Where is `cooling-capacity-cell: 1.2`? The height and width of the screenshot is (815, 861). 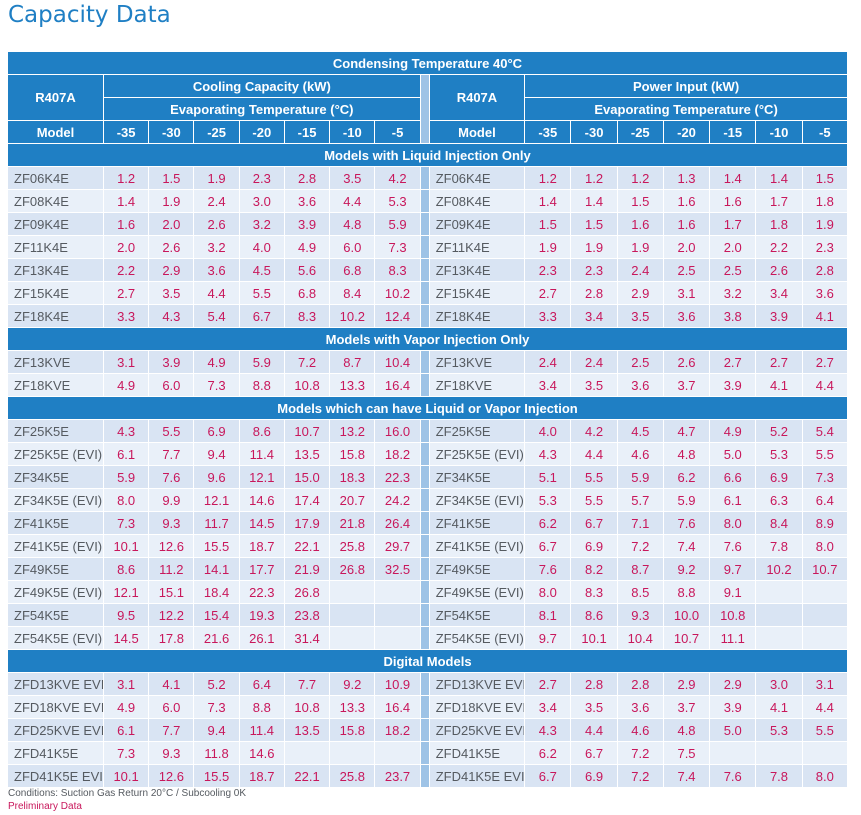 cooling-capacity-cell: 1.2 is located at coordinates (126, 178).